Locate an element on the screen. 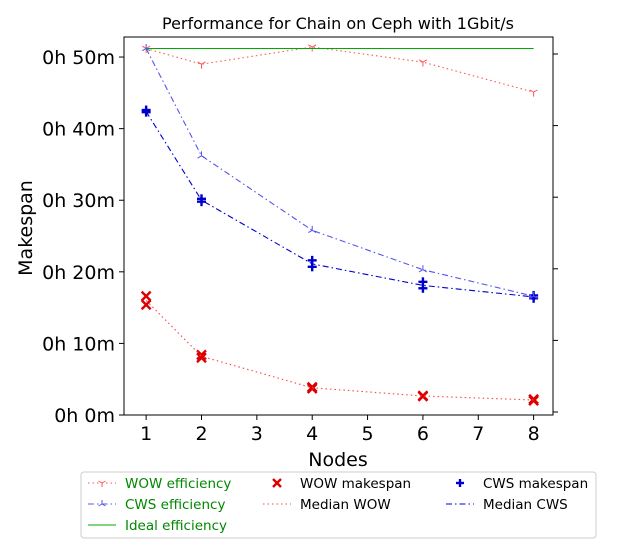 The image size is (640, 550). y-tick-label: 0h 20m is located at coordinates (78, 273).